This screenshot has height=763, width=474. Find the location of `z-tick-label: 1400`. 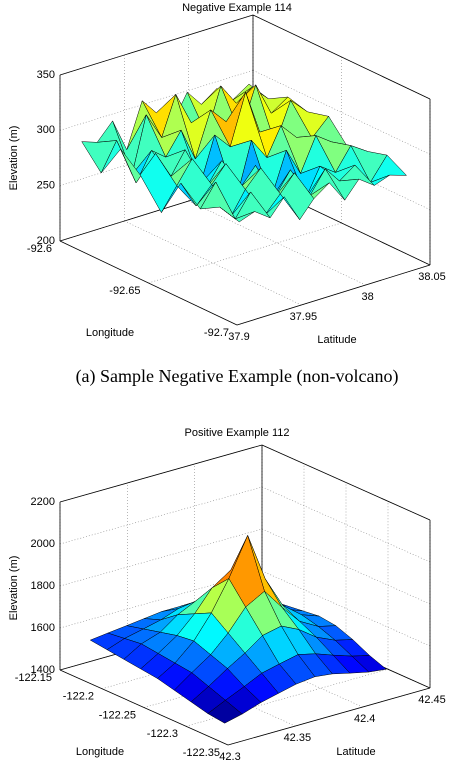

z-tick-label: 1400 is located at coordinates (43, 670).